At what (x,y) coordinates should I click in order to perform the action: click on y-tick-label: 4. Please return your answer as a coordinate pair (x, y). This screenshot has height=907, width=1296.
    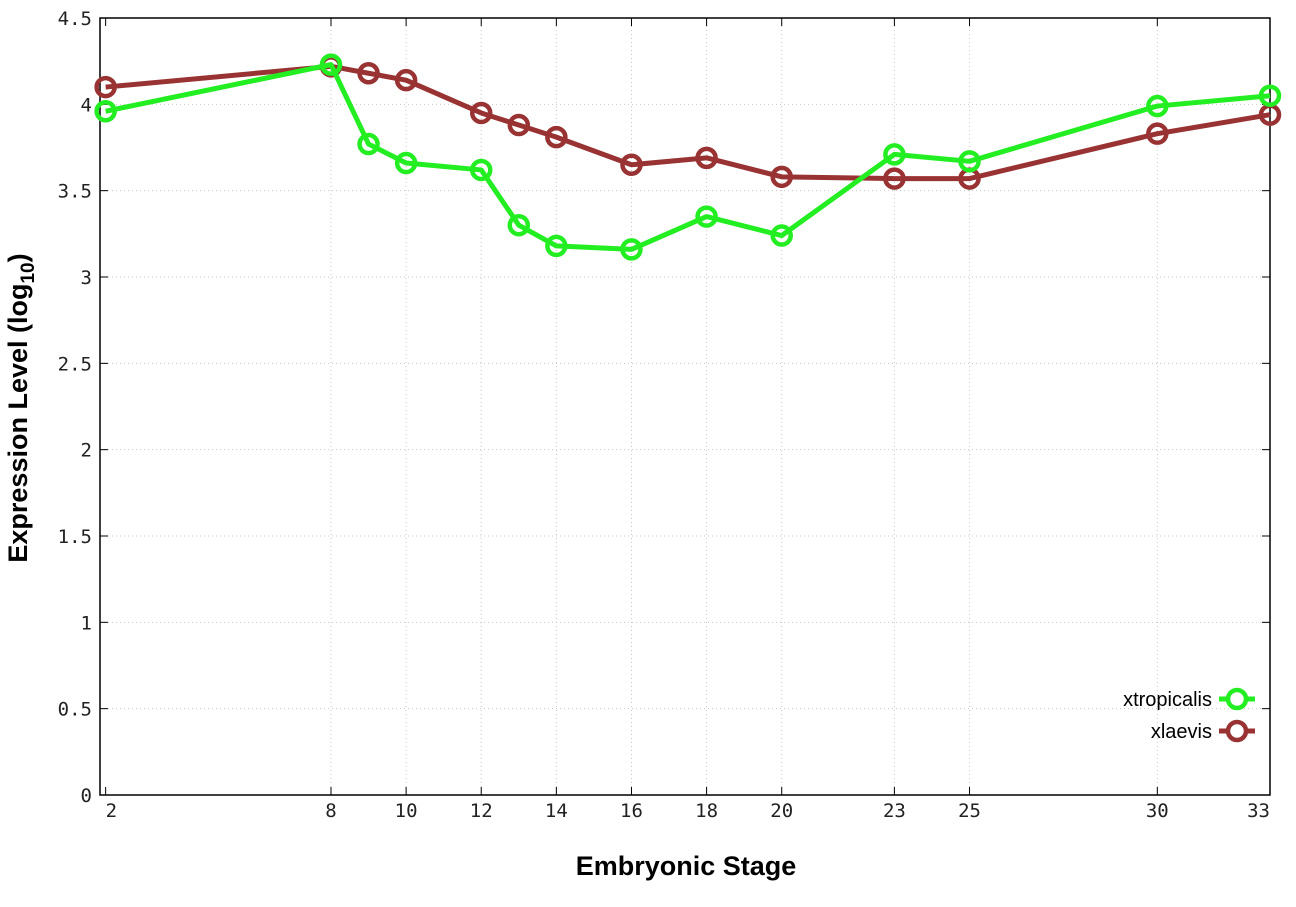
    Looking at the image, I should click on (86, 105).